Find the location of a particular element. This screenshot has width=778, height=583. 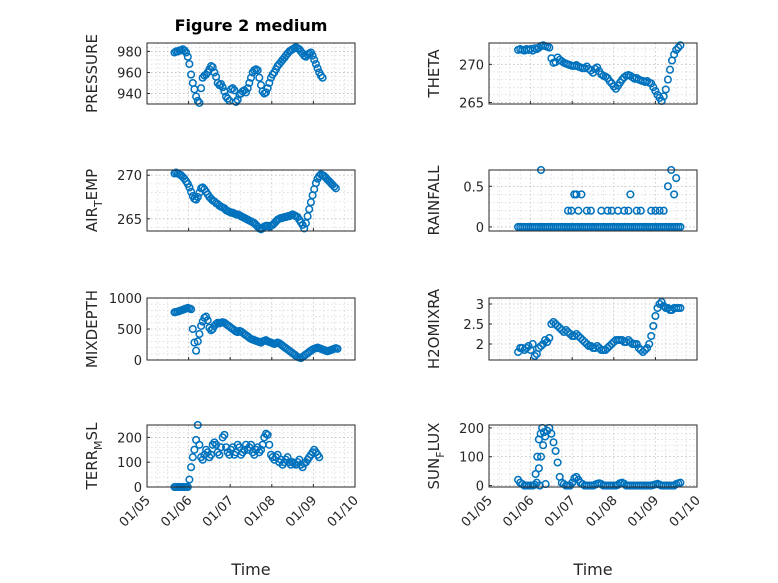

air-temp-point is located at coordinates (335, 188).